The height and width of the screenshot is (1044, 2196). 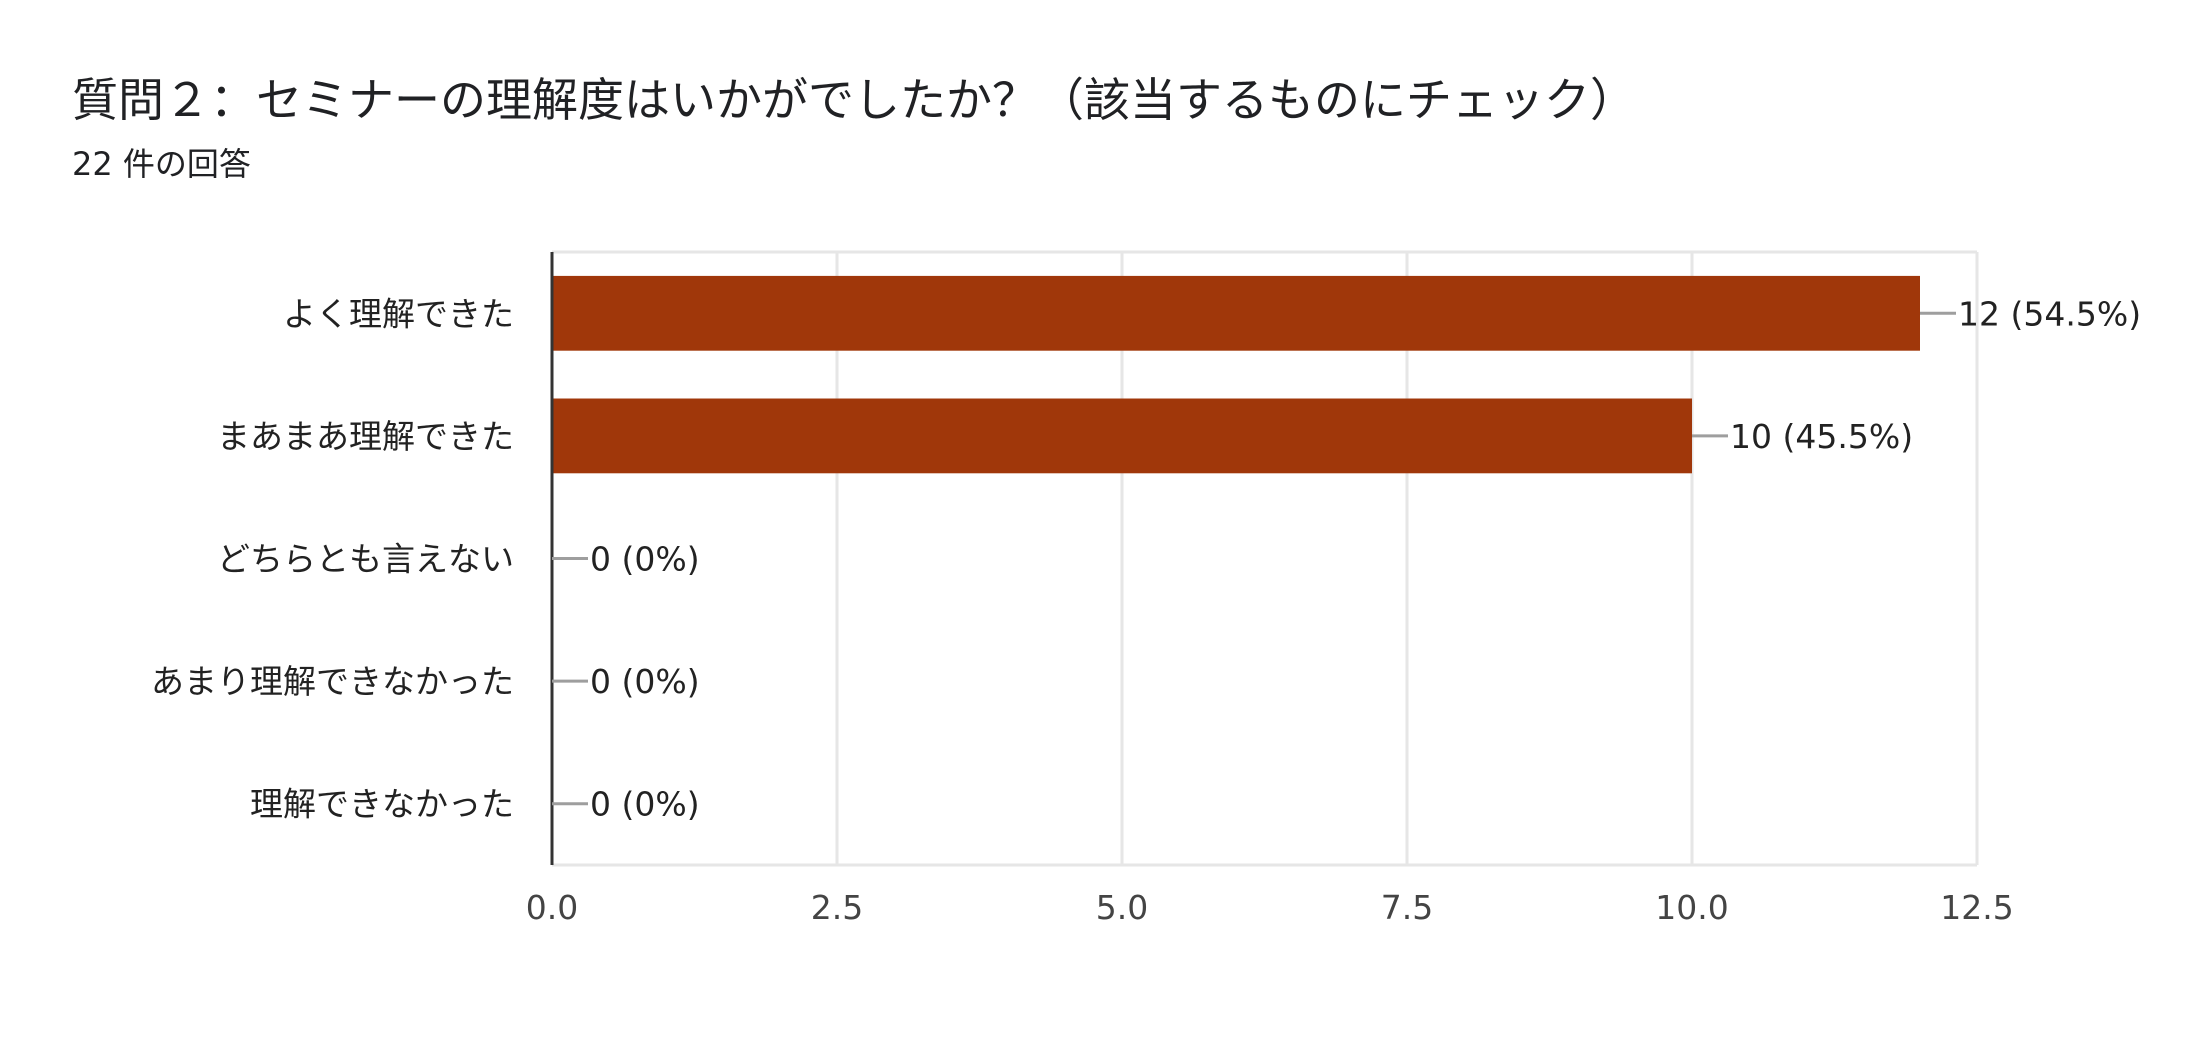 I want to click on category-label: まあまあ理解できた, so click(x=365, y=436).